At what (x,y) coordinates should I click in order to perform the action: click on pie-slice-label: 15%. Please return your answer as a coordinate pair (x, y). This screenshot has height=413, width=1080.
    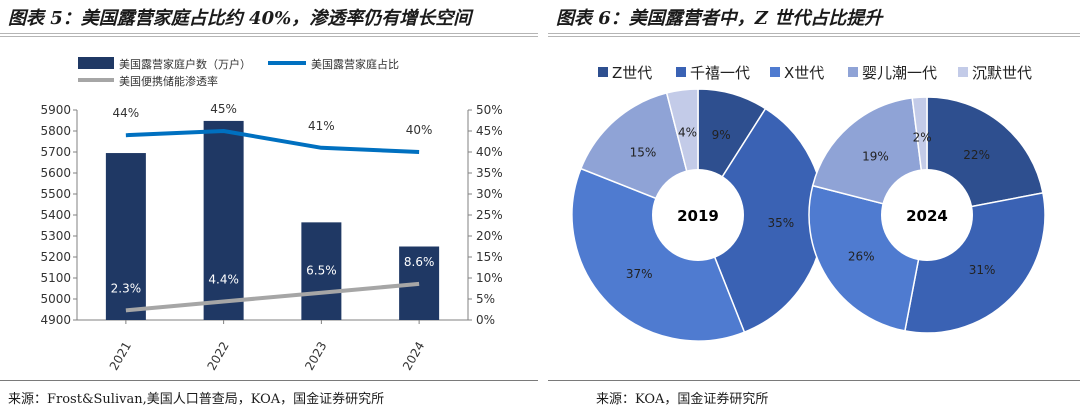
    Looking at the image, I should click on (643, 153).